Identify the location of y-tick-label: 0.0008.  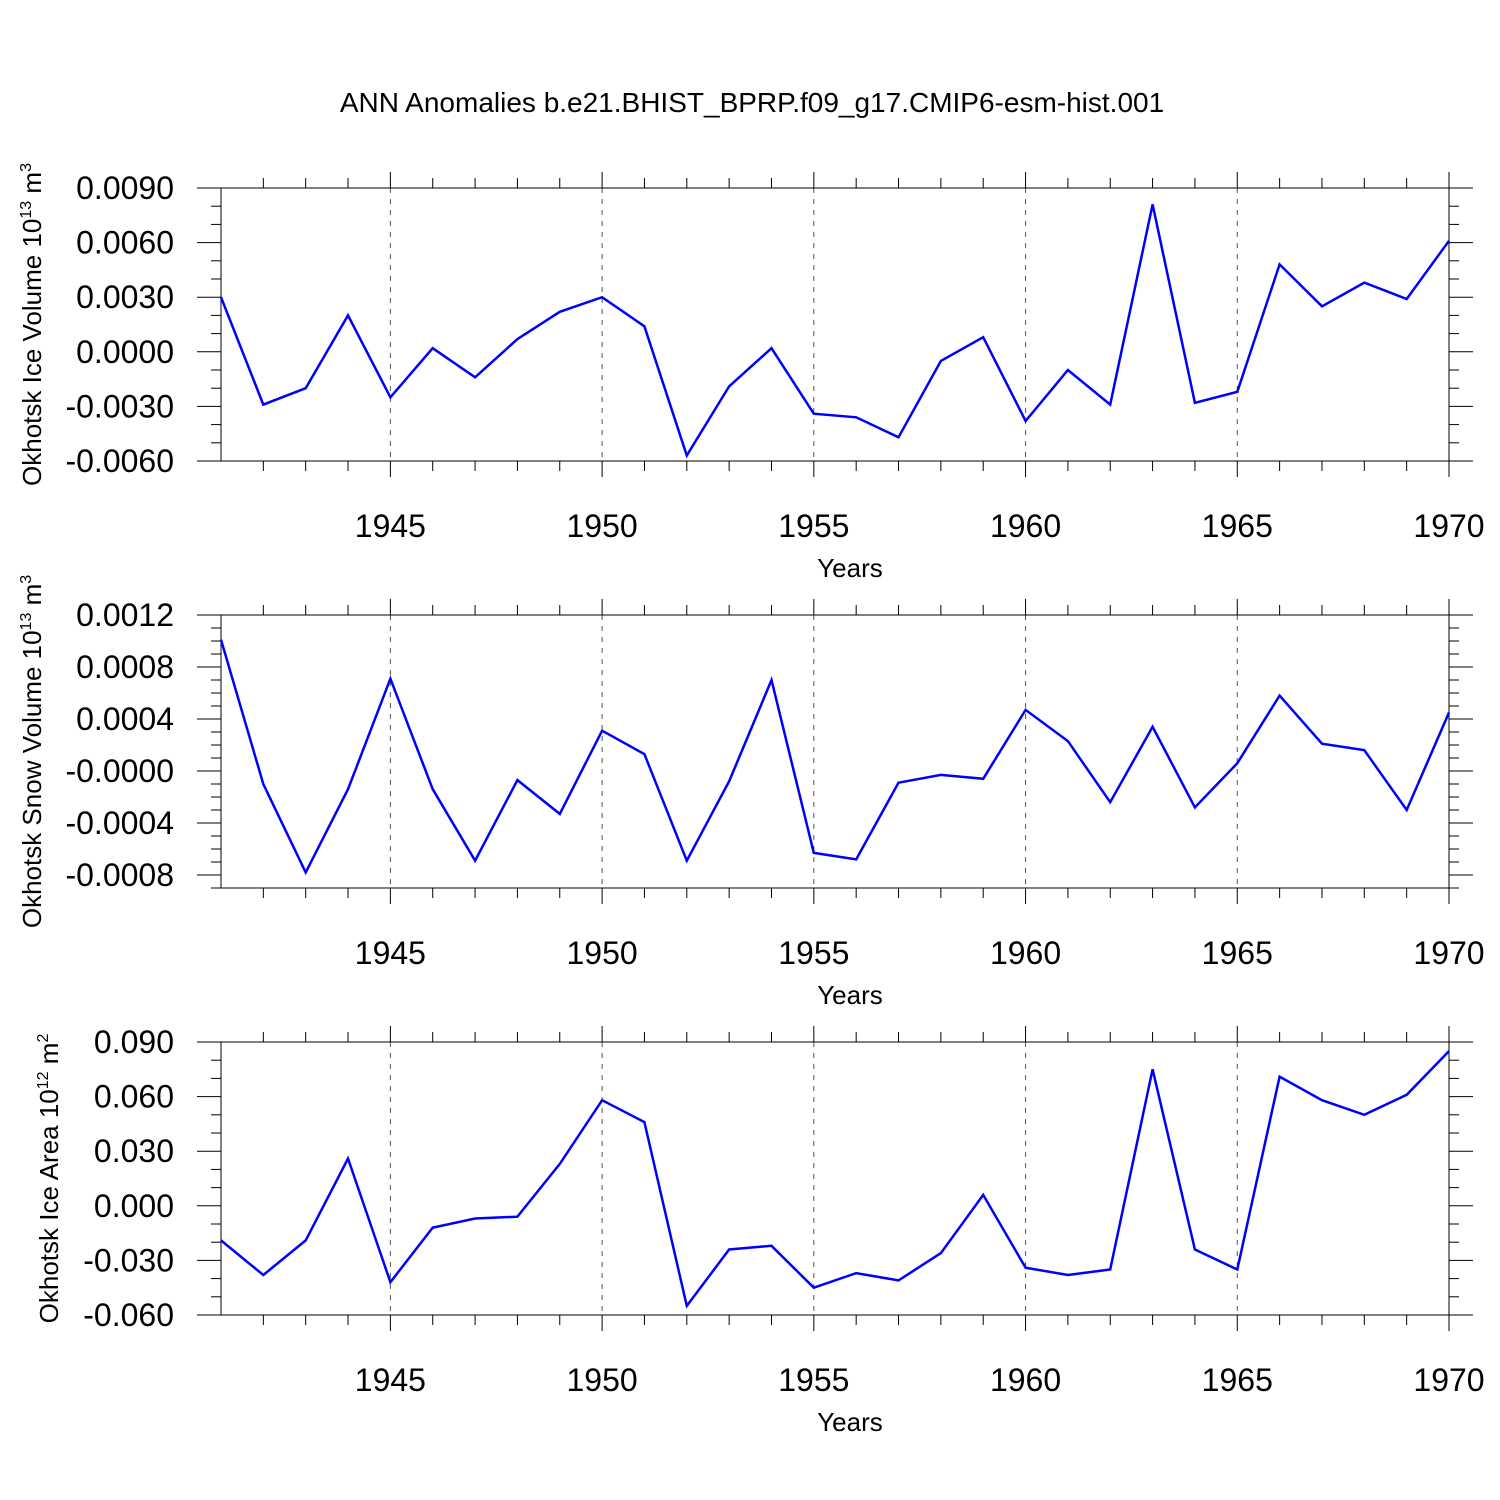
(125, 667).